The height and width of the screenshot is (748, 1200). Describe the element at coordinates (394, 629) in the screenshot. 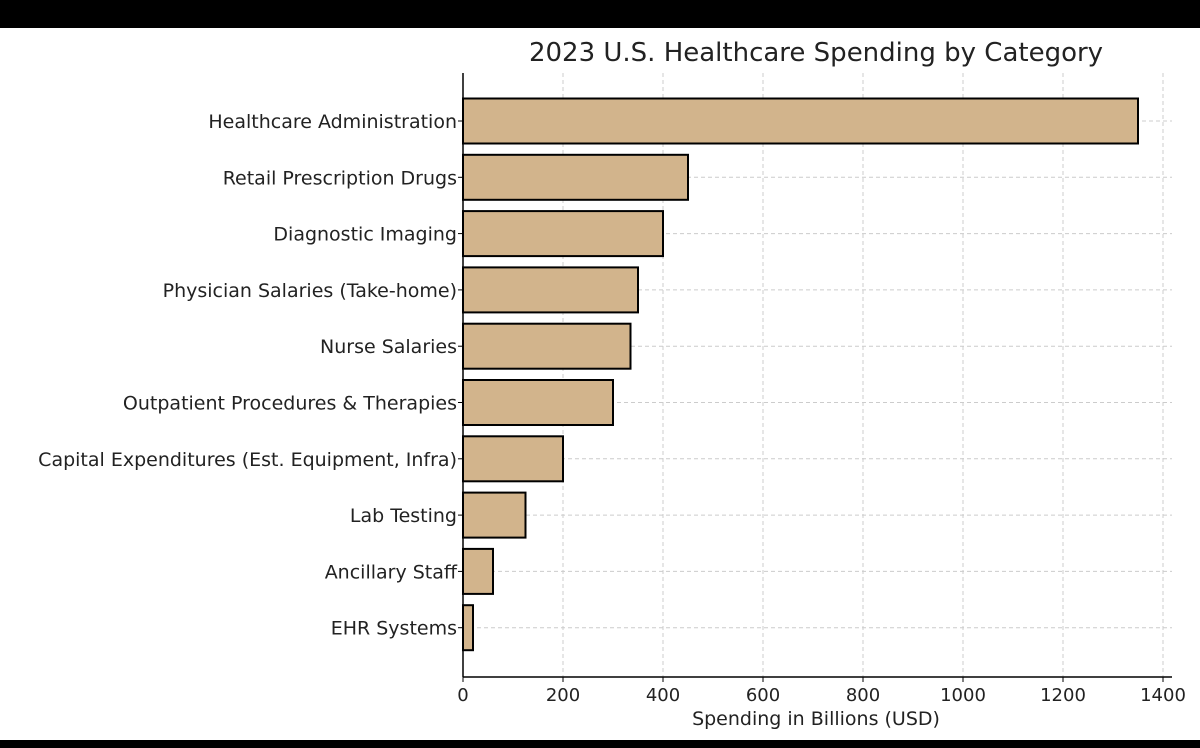

I see `category-label: EHR Systems` at that location.